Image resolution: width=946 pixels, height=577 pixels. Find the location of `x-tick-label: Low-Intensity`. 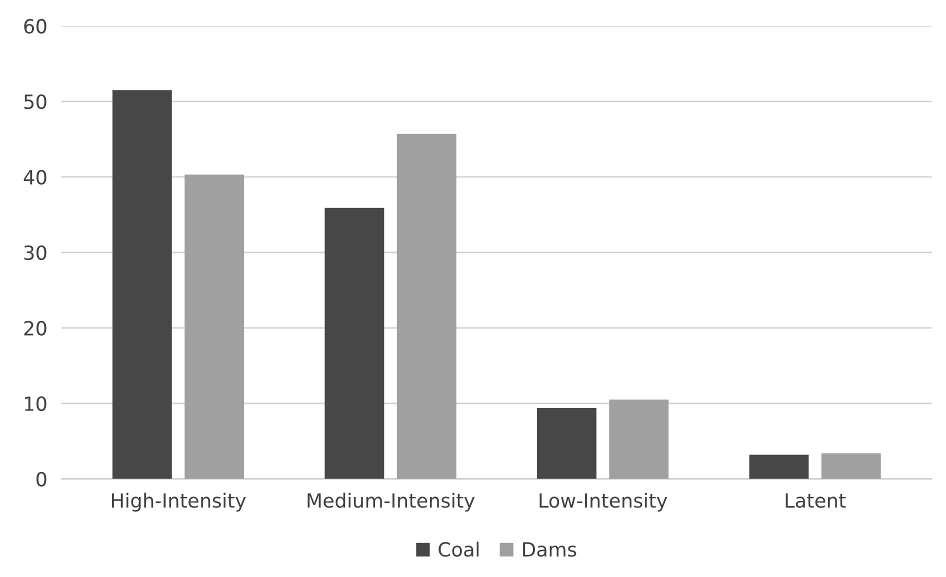

x-tick-label: Low-Intensity is located at coordinates (604, 502).